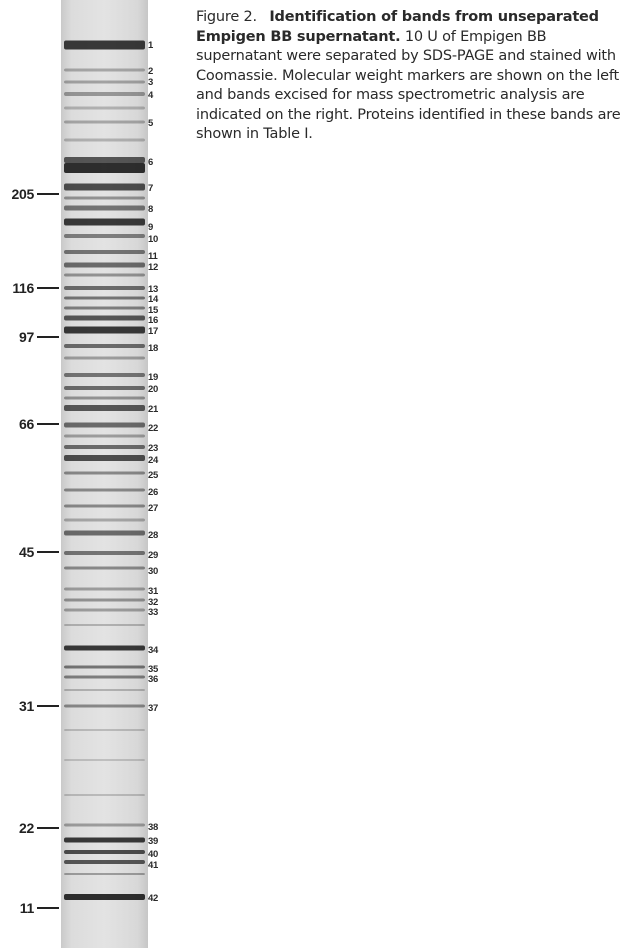  What do you see at coordinates (153, 331) in the screenshot?
I see `band-label-17: 17` at bounding box center [153, 331].